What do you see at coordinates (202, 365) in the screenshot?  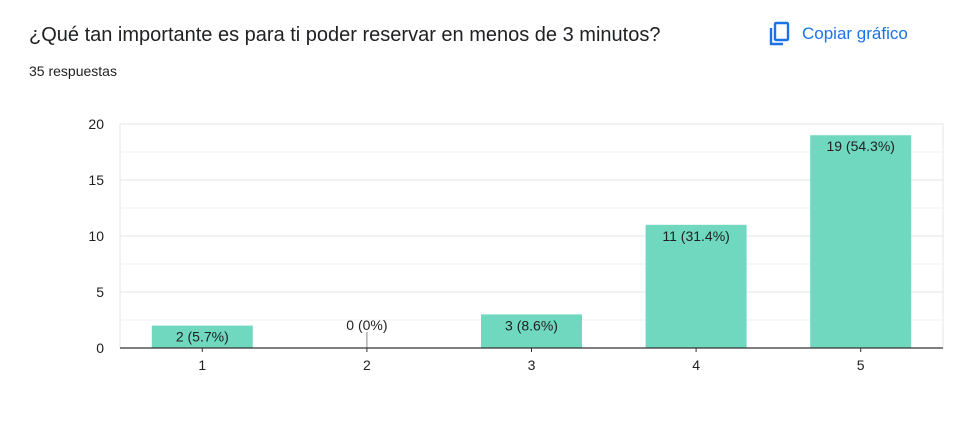 I see `x-tick-label: 1` at bounding box center [202, 365].